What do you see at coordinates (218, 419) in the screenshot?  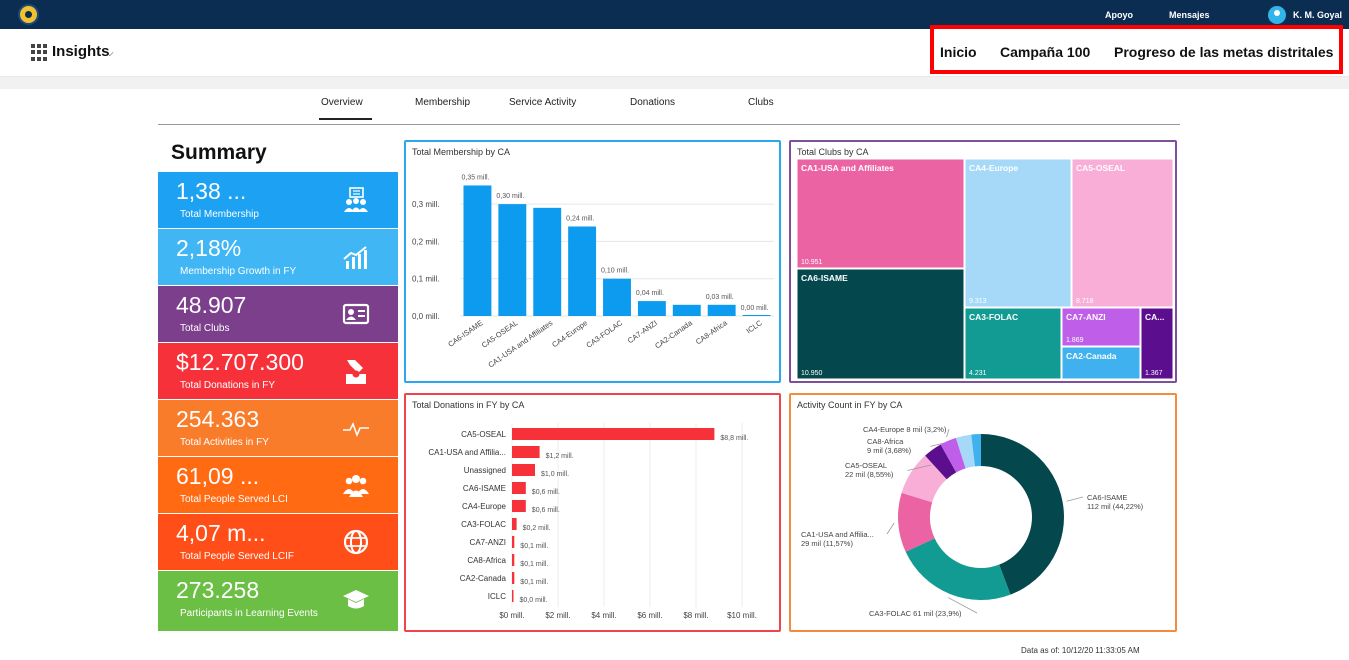 I see `kpi-value: 254.363` at bounding box center [218, 419].